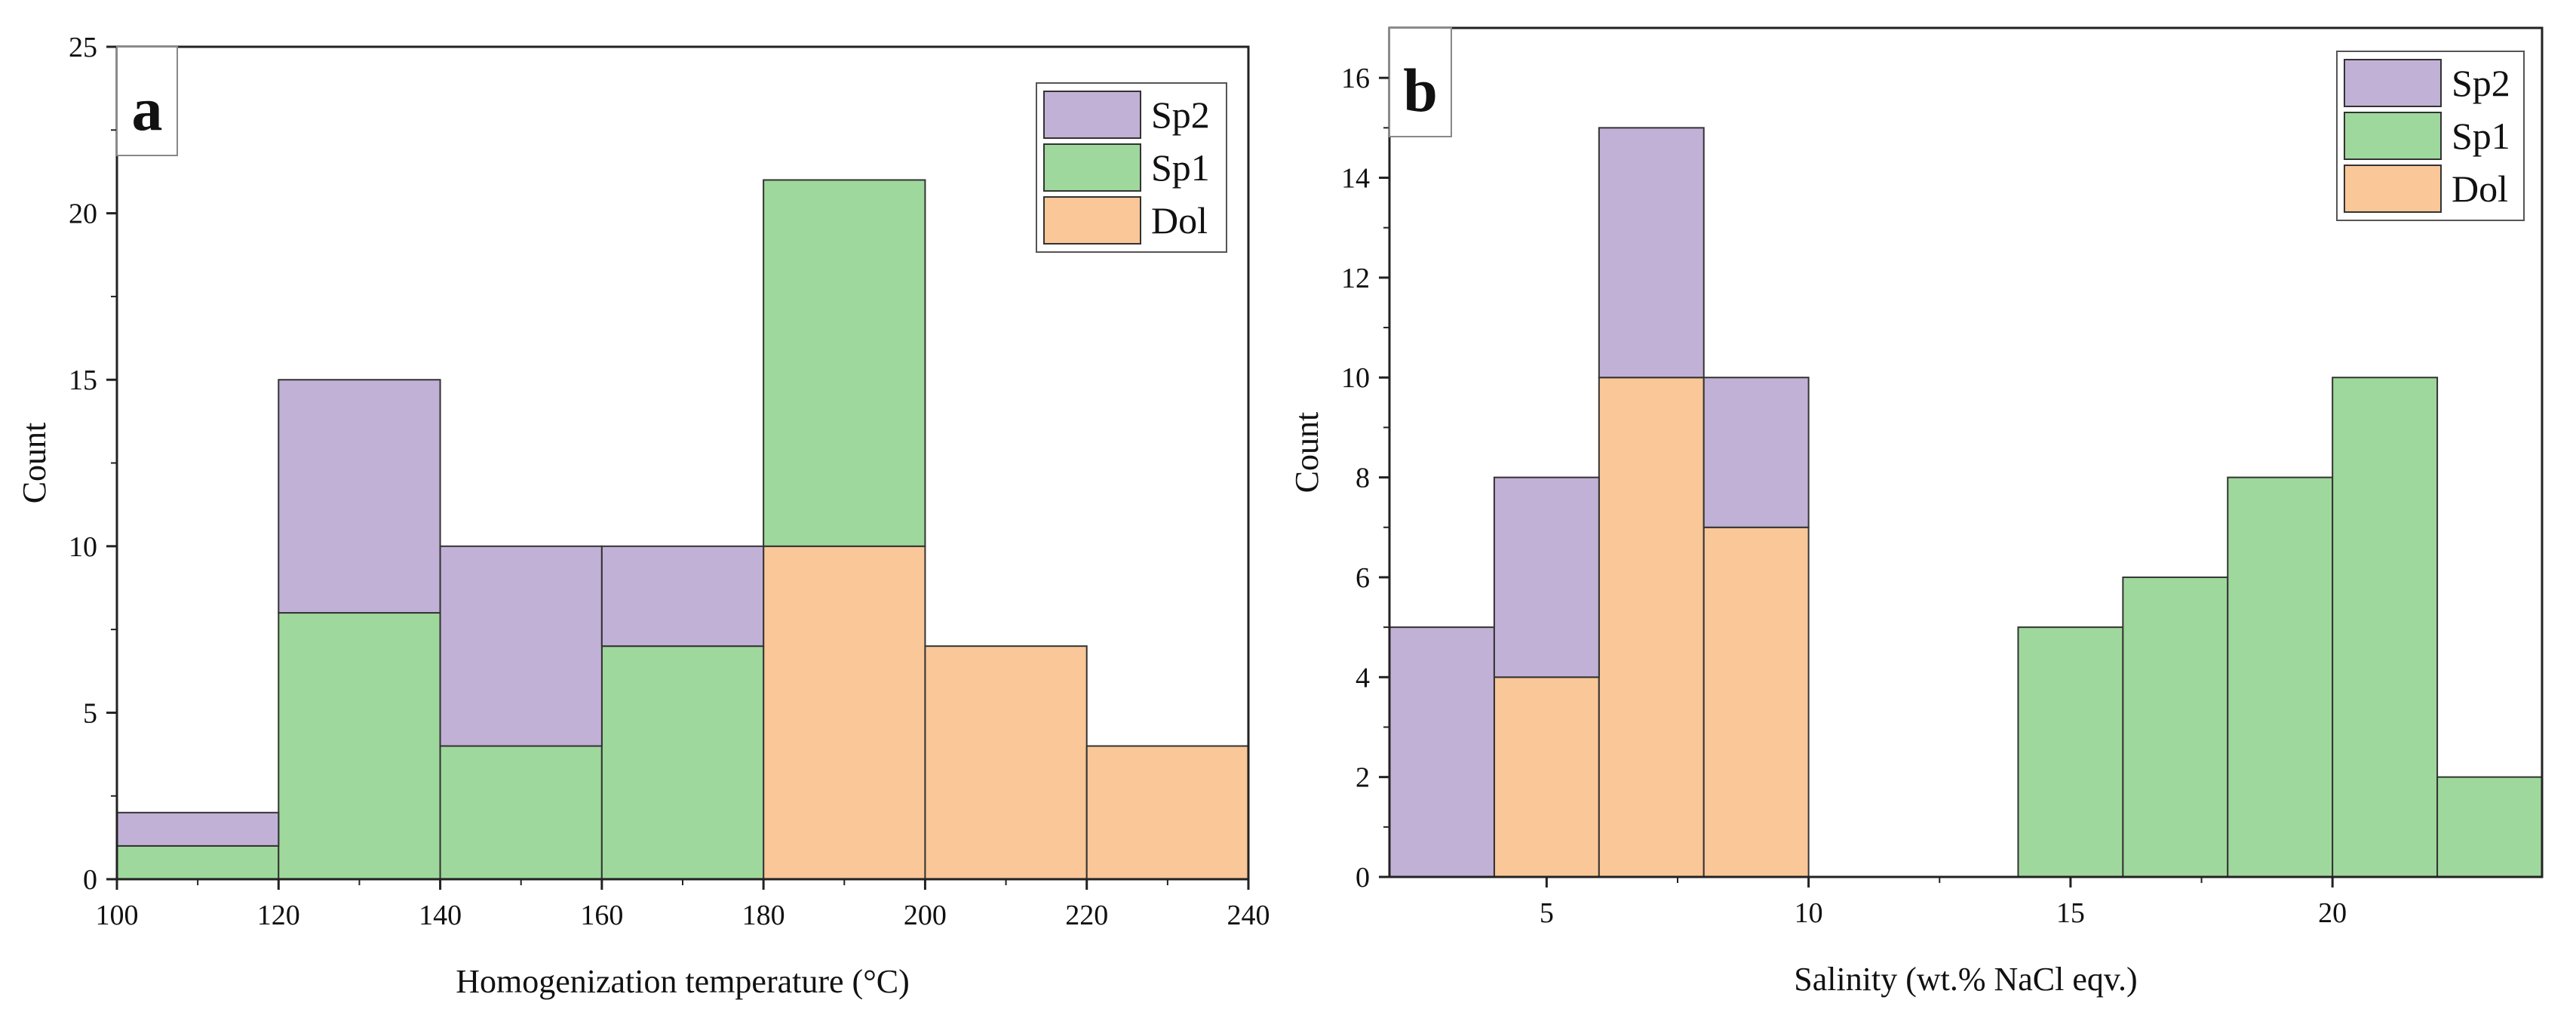 The width and height of the screenshot is (2576, 1009). Describe the element at coordinates (1355, 278) in the screenshot. I see `y-tick-label: 12` at that location.